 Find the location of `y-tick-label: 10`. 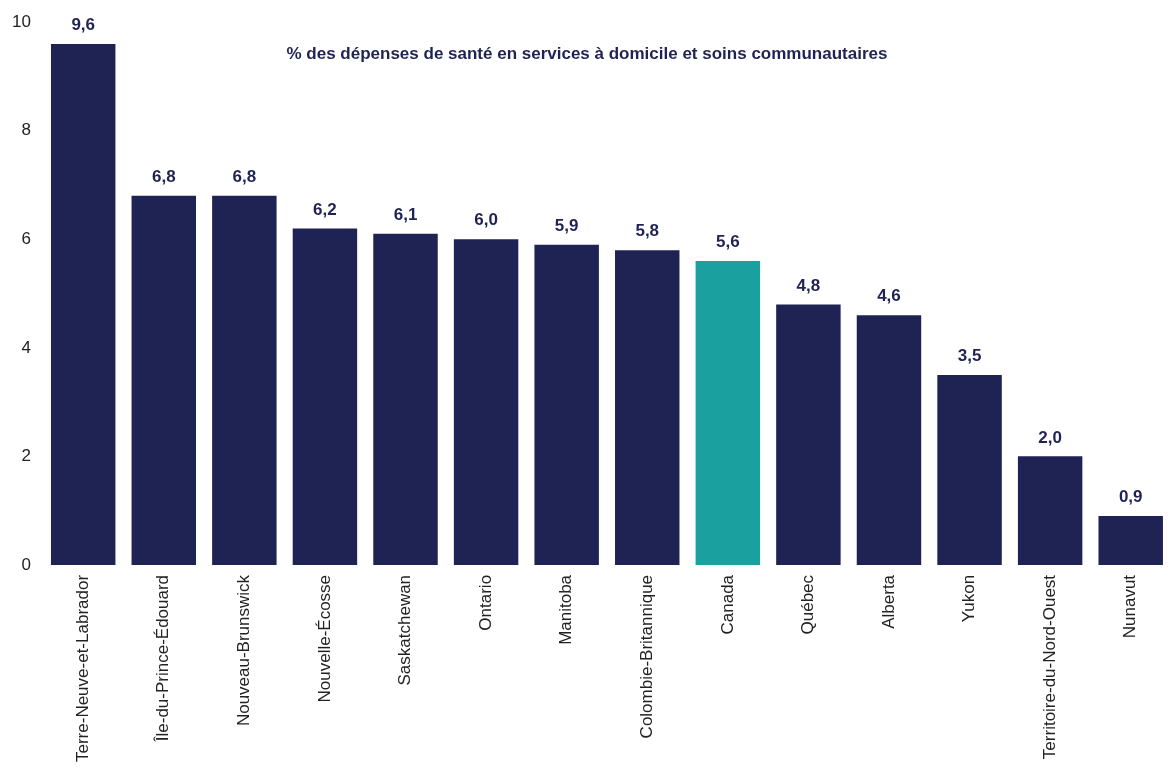

y-tick-label: 10 is located at coordinates (21, 21).